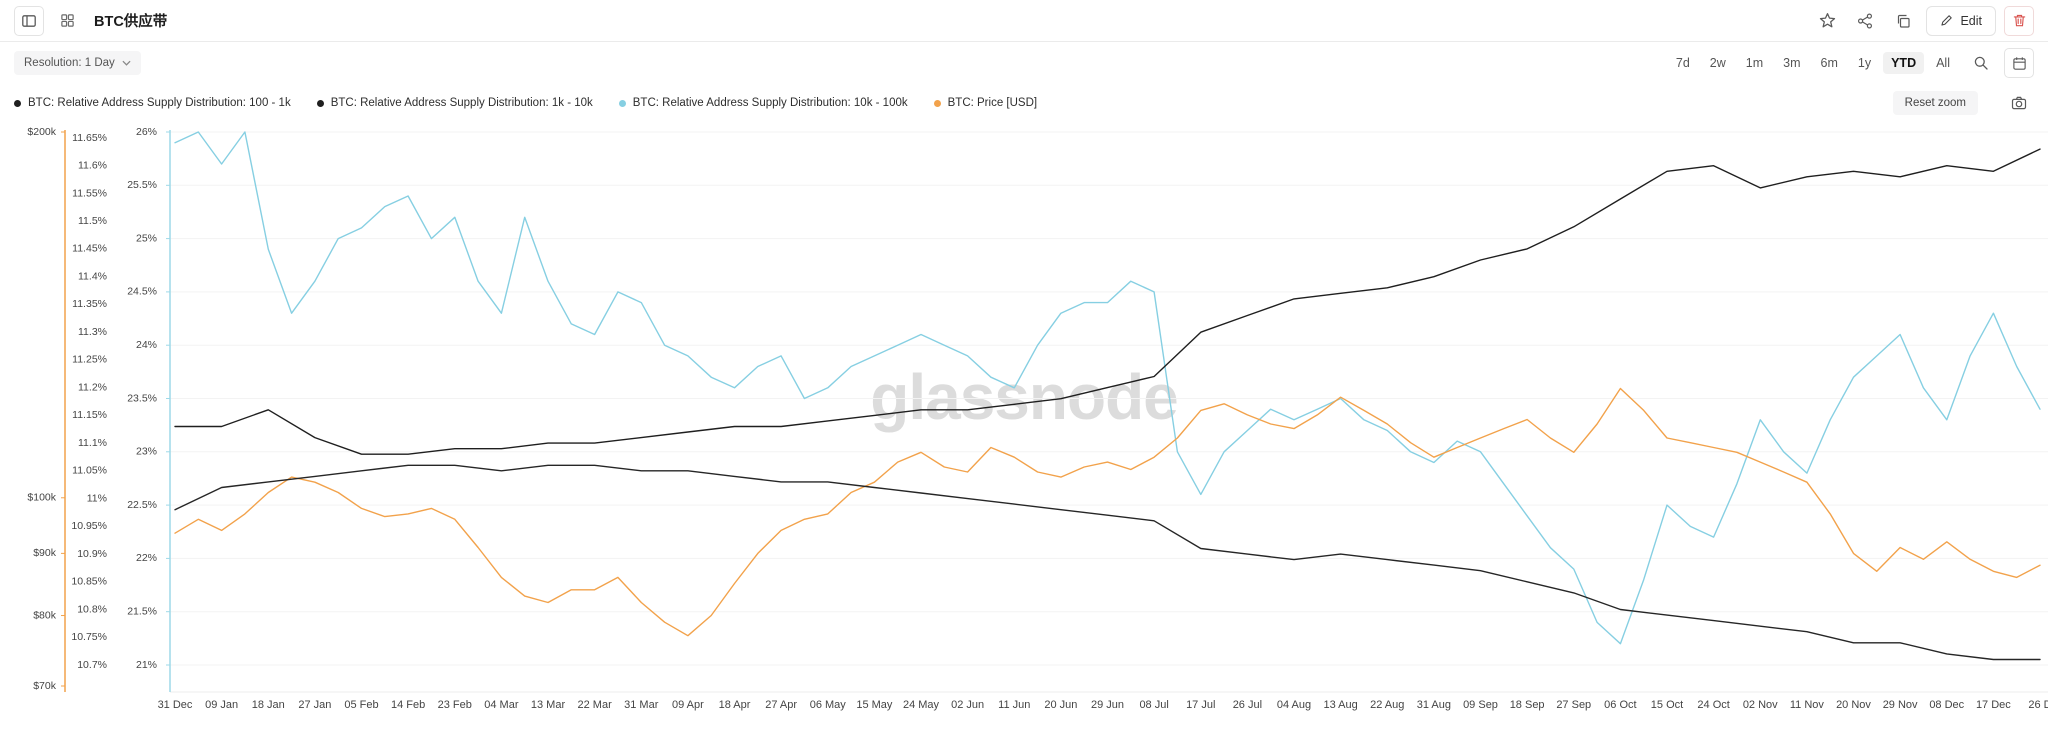  I want to click on star-icon, so click(1827, 20).